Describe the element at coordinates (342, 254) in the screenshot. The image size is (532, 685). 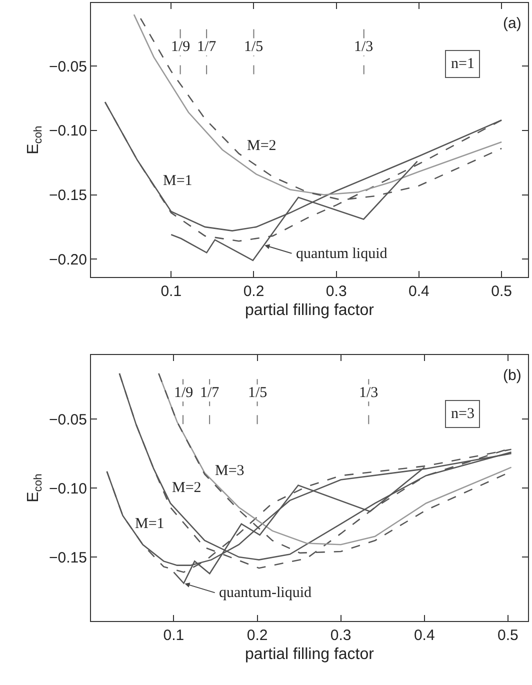
I see `annotation: quantum liquid` at that location.